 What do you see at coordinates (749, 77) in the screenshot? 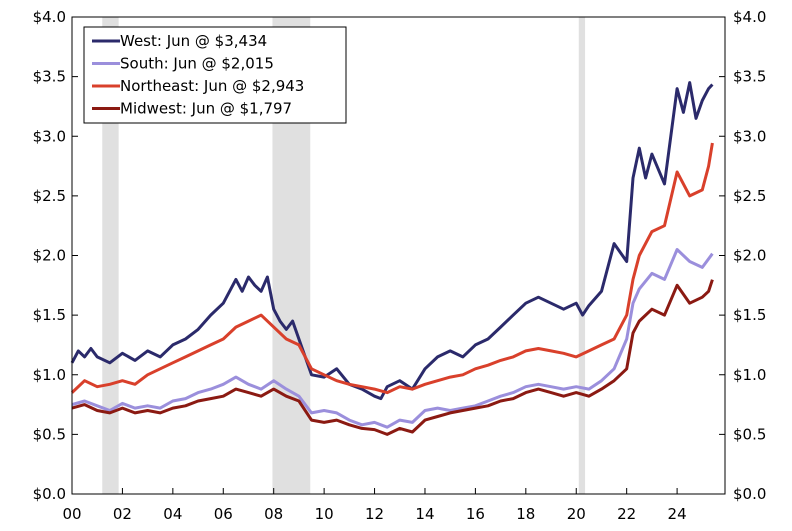
I see `y-tick-label-right: $3.5` at bounding box center [749, 77].